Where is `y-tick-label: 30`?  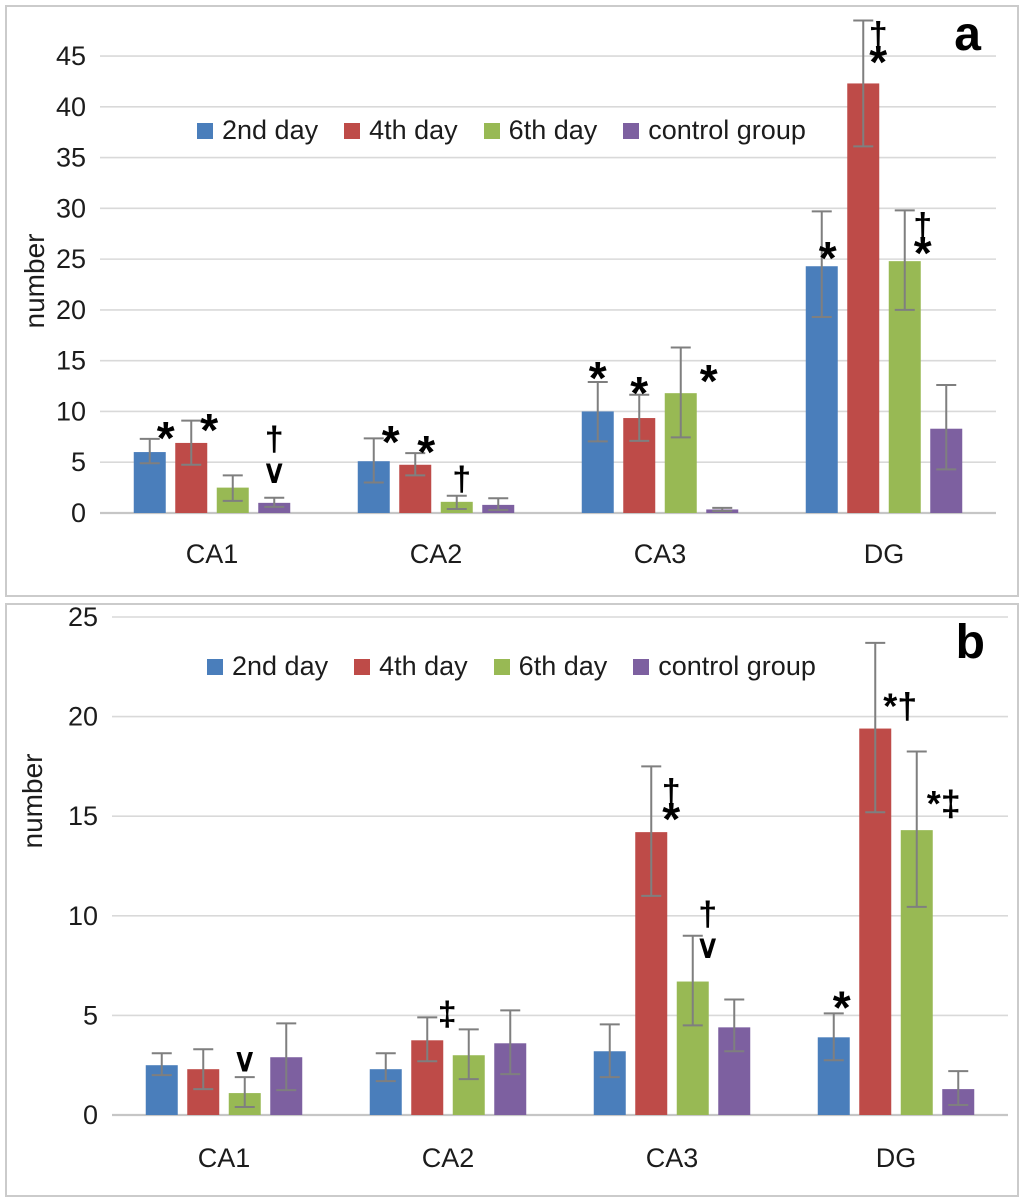 y-tick-label: 30 is located at coordinates (71, 208).